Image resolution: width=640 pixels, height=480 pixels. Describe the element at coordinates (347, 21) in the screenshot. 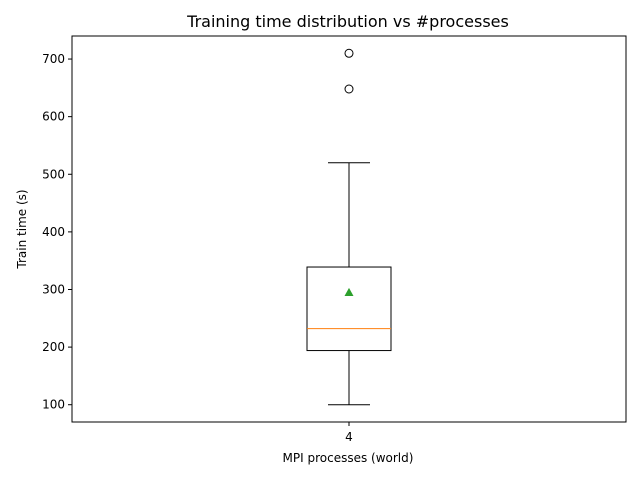

I see `chart-title: Training time distribution vs #processes` at that location.